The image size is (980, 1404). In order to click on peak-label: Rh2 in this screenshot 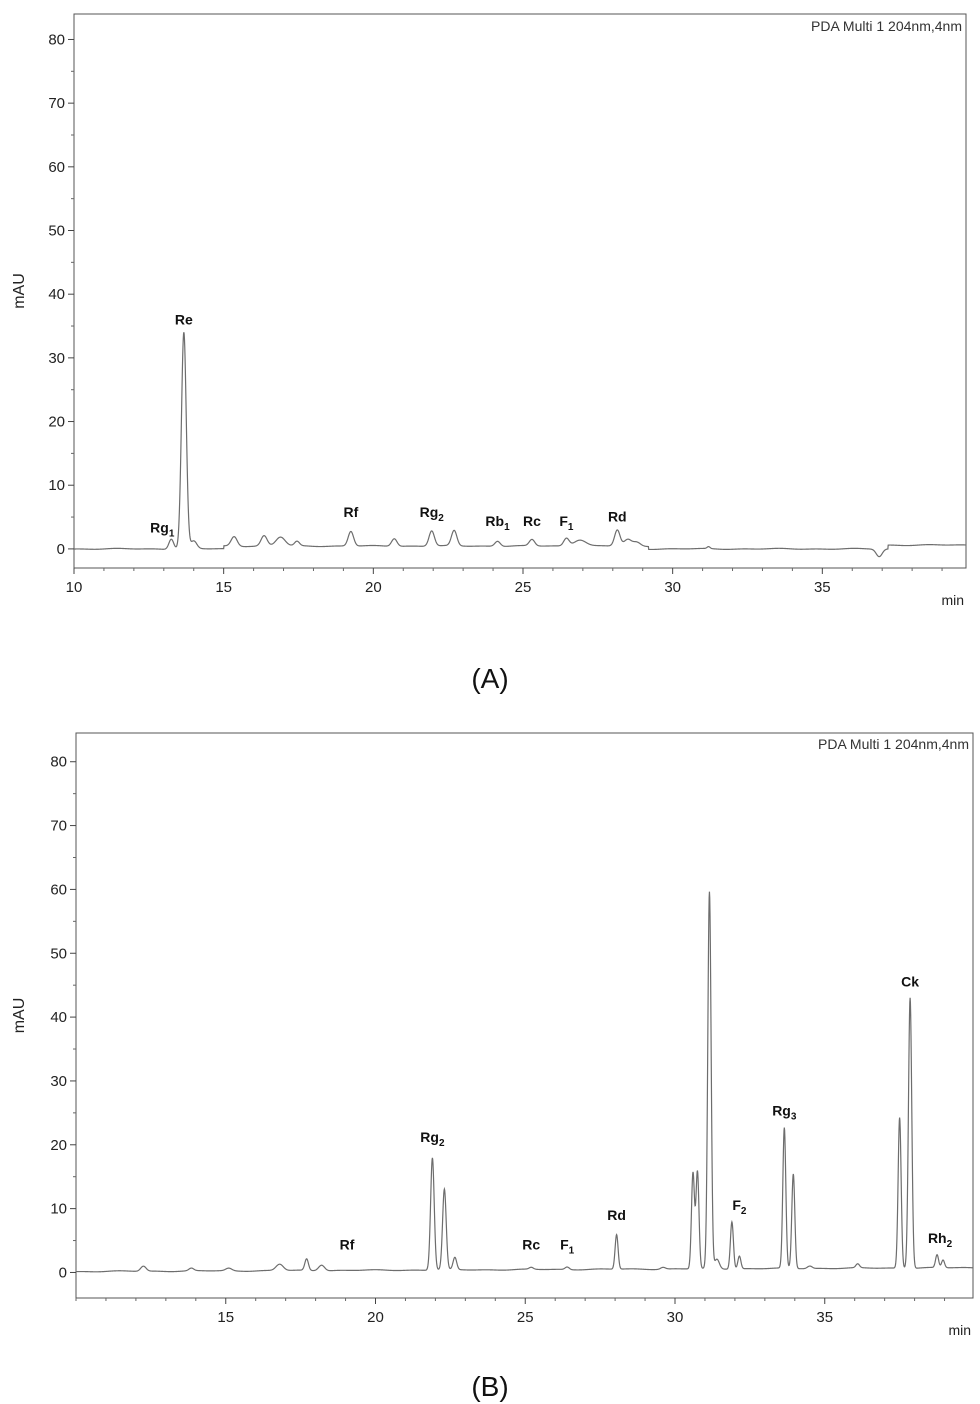, I will do `click(940, 1240)`.